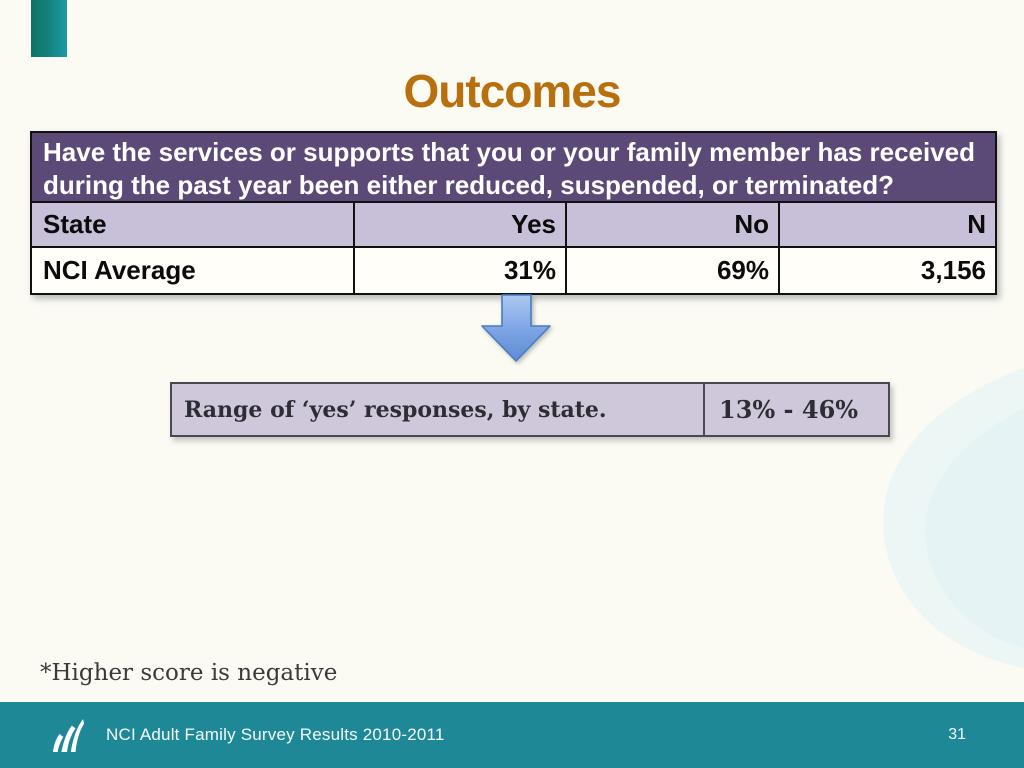 The height and width of the screenshot is (768, 1024). Describe the element at coordinates (512, 91) in the screenshot. I see `page-title: Outcomes` at that location.